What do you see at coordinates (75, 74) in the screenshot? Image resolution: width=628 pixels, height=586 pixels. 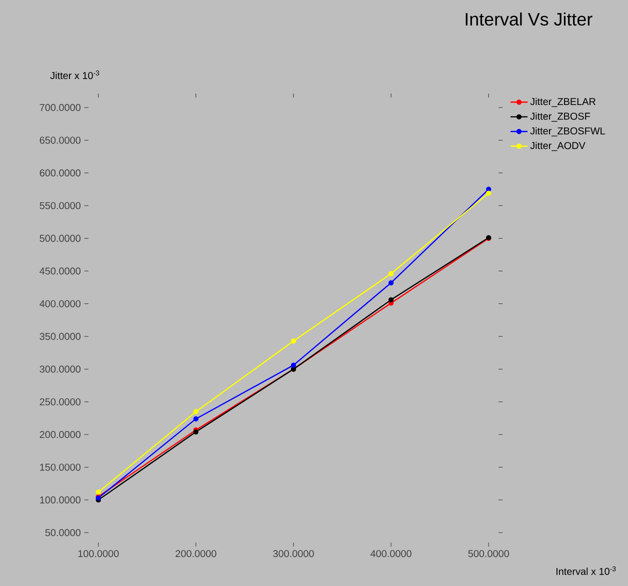 I see `y-axis-title: Jitter x 10$^{-3}$` at bounding box center [75, 74].